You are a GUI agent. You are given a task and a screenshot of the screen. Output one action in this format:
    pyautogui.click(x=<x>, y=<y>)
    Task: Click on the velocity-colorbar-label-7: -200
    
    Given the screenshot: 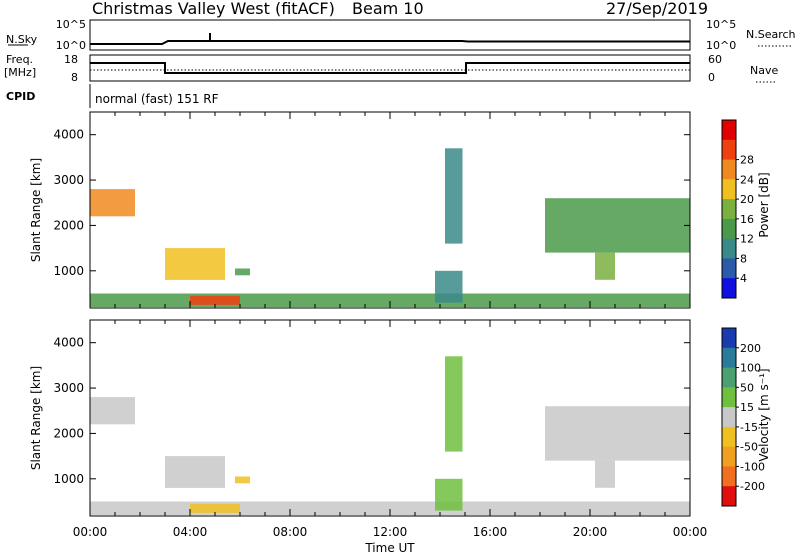 What is the action you would take?
    pyautogui.click(x=752, y=486)
    